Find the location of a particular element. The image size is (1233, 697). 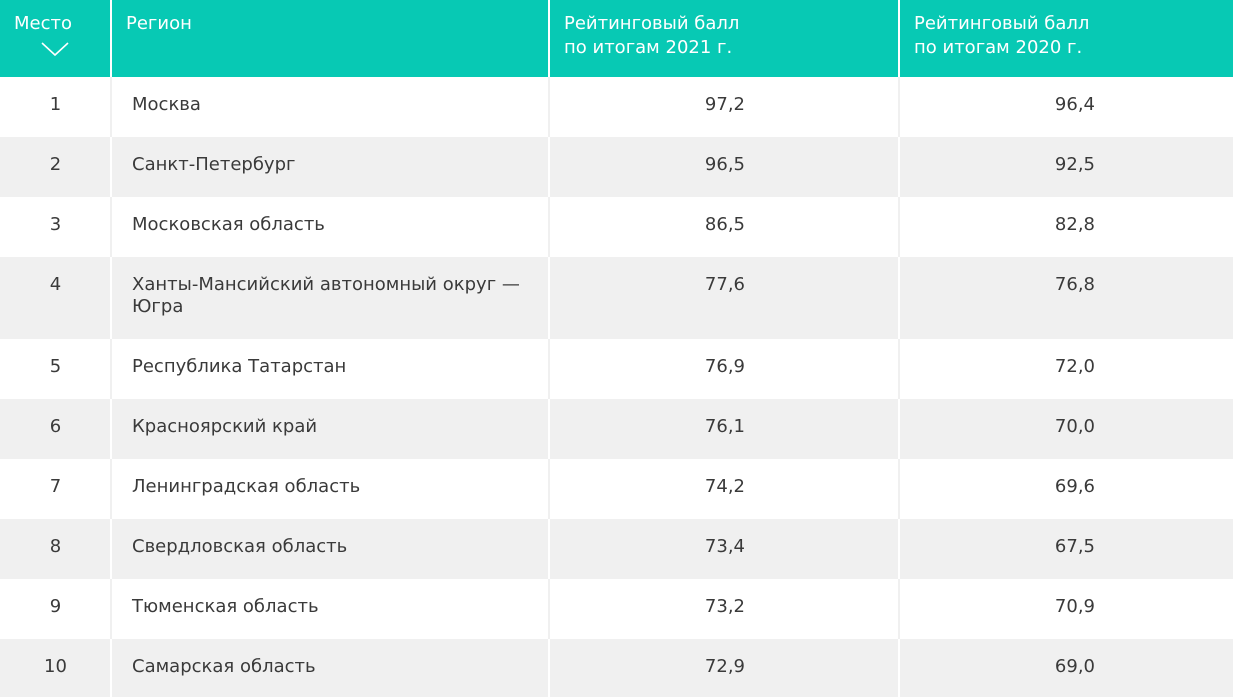

cell-region: Санкт-Петербург is located at coordinates (214, 164).